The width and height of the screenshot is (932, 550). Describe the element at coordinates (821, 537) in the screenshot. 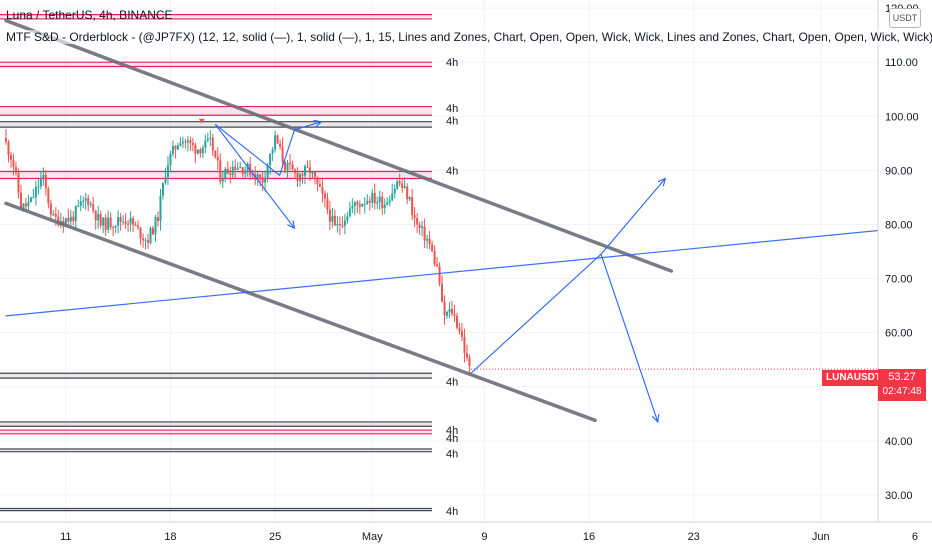

I see `x-tick-label: Jun` at that location.